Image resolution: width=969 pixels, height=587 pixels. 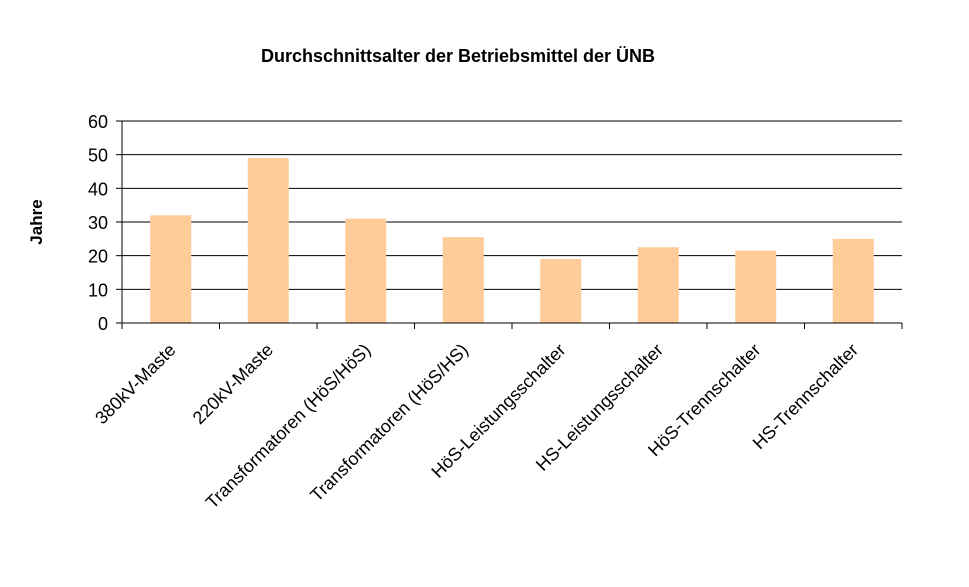 I want to click on category-label: HS-Trennschalter, so click(x=805, y=396).